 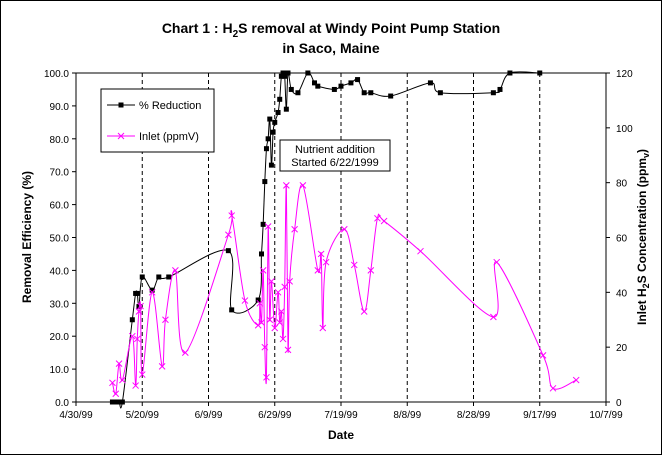 What do you see at coordinates (606, 415) in the screenshot?
I see `x-tick-label: 10/7/99` at bounding box center [606, 415].